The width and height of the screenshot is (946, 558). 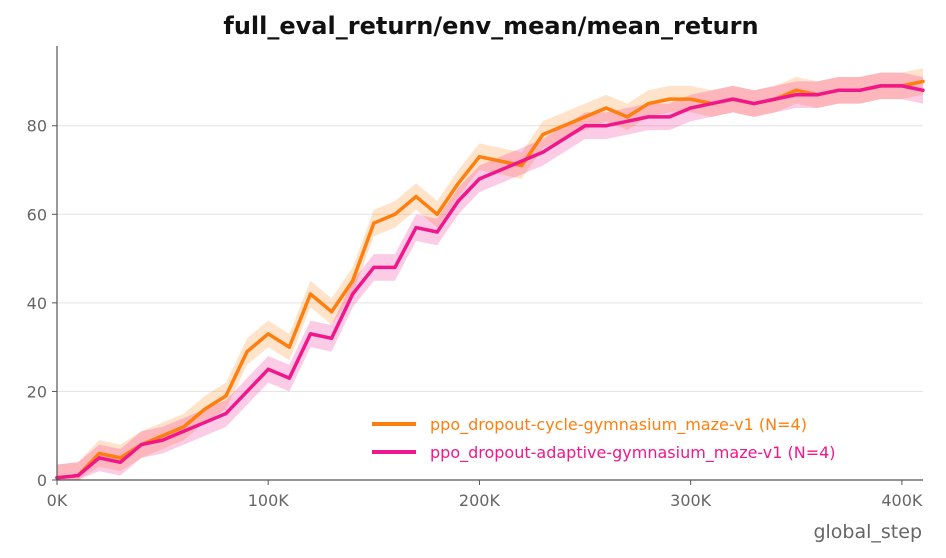 I want to click on x-tick-label: 400K, so click(x=902, y=500).